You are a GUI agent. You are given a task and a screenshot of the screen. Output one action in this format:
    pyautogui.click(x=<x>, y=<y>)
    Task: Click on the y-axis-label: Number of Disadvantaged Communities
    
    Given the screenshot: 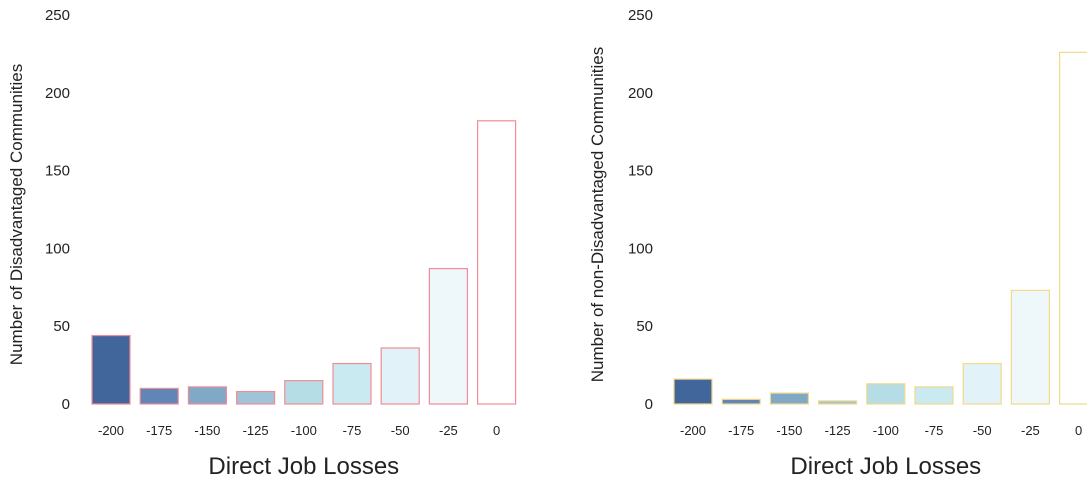 What is the action you would take?
    pyautogui.click(x=16, y=214)
    